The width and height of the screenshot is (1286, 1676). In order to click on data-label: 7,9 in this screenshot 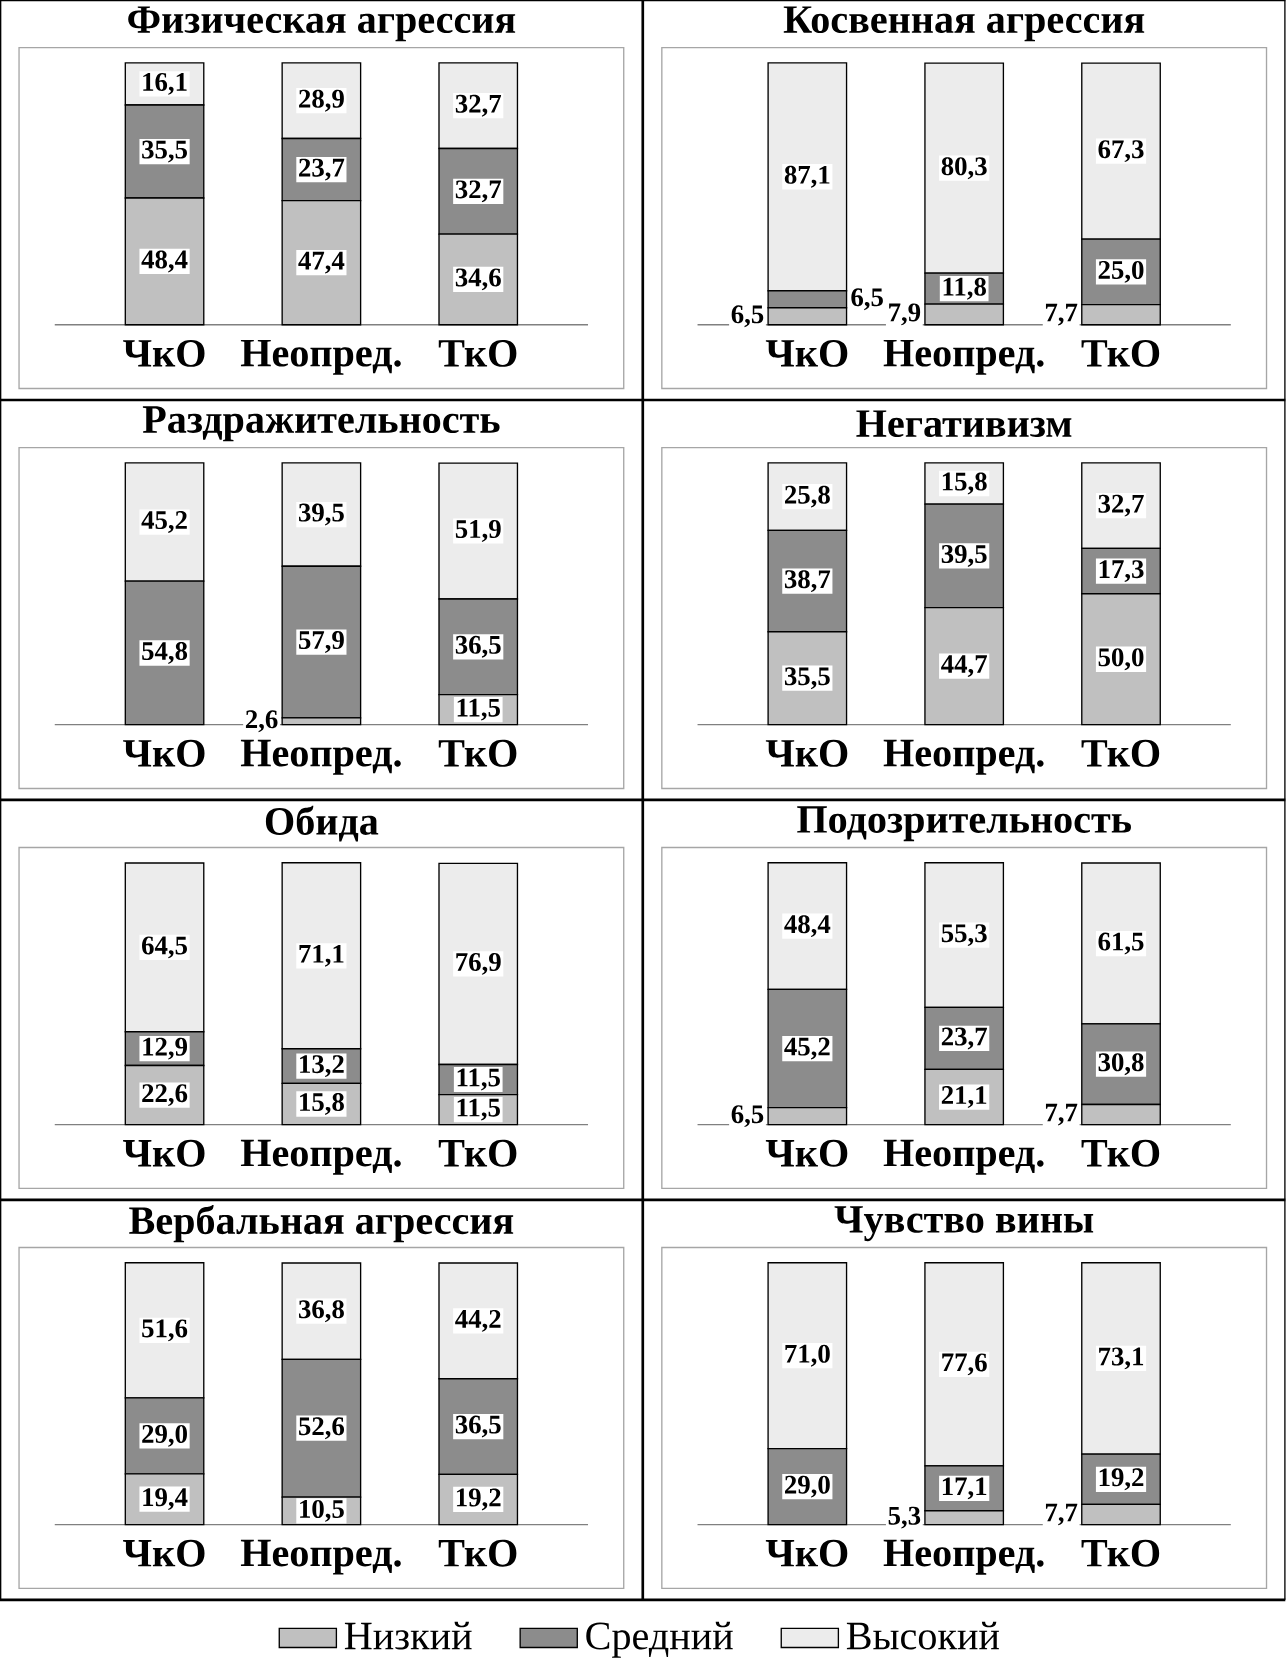, I will do `click(905, 314)`.